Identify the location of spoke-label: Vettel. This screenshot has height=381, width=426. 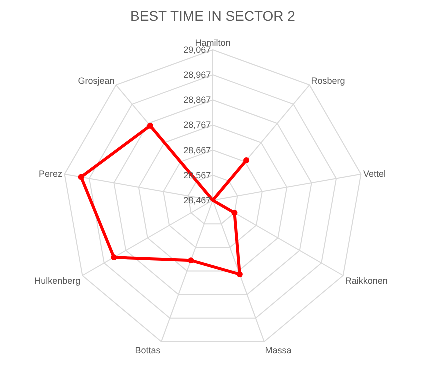
(374, 173).